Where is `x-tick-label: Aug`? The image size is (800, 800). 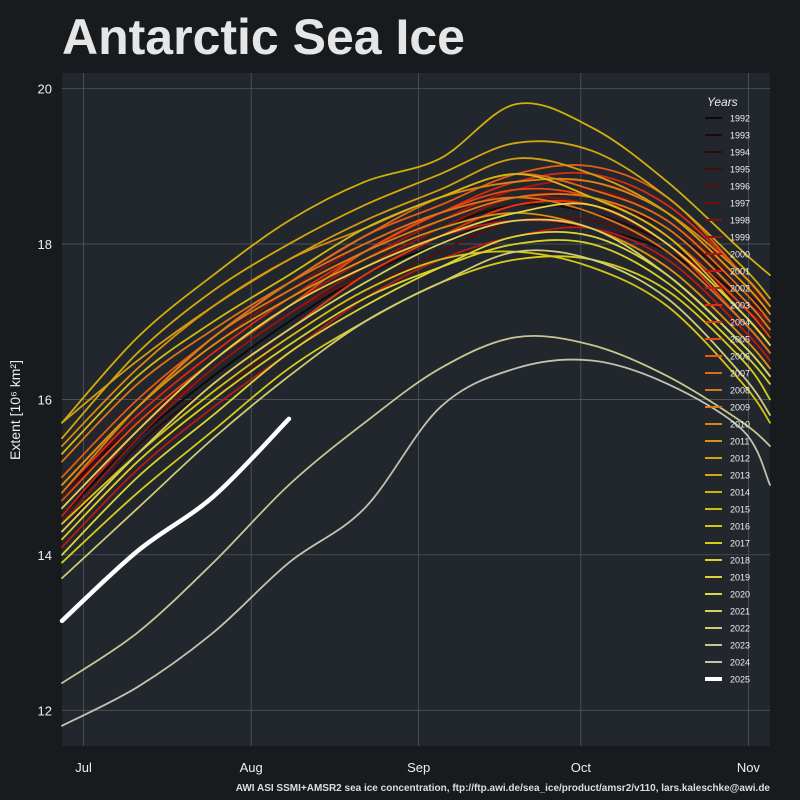
x-tick-label: Aug is located at coordinates (251, 767).